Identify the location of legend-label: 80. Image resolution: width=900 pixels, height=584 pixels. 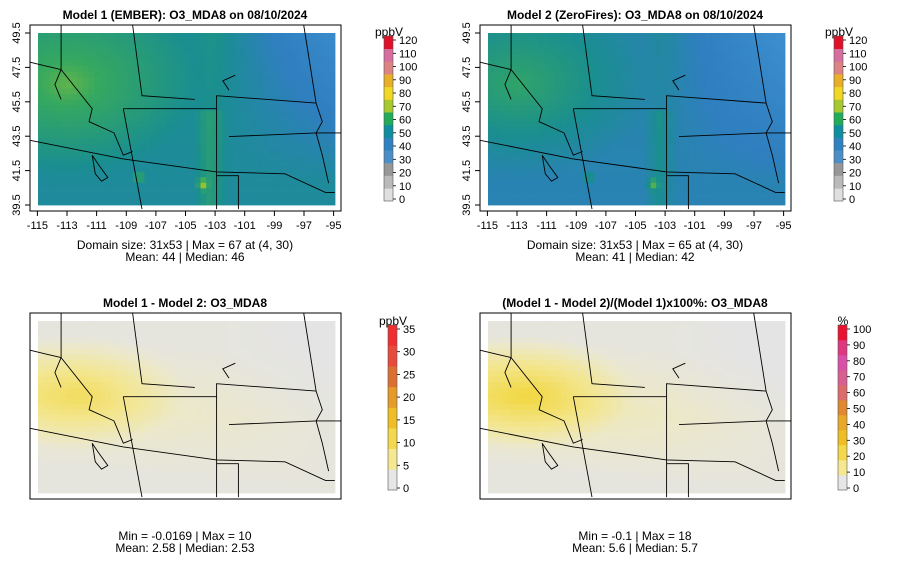
(855, 94).